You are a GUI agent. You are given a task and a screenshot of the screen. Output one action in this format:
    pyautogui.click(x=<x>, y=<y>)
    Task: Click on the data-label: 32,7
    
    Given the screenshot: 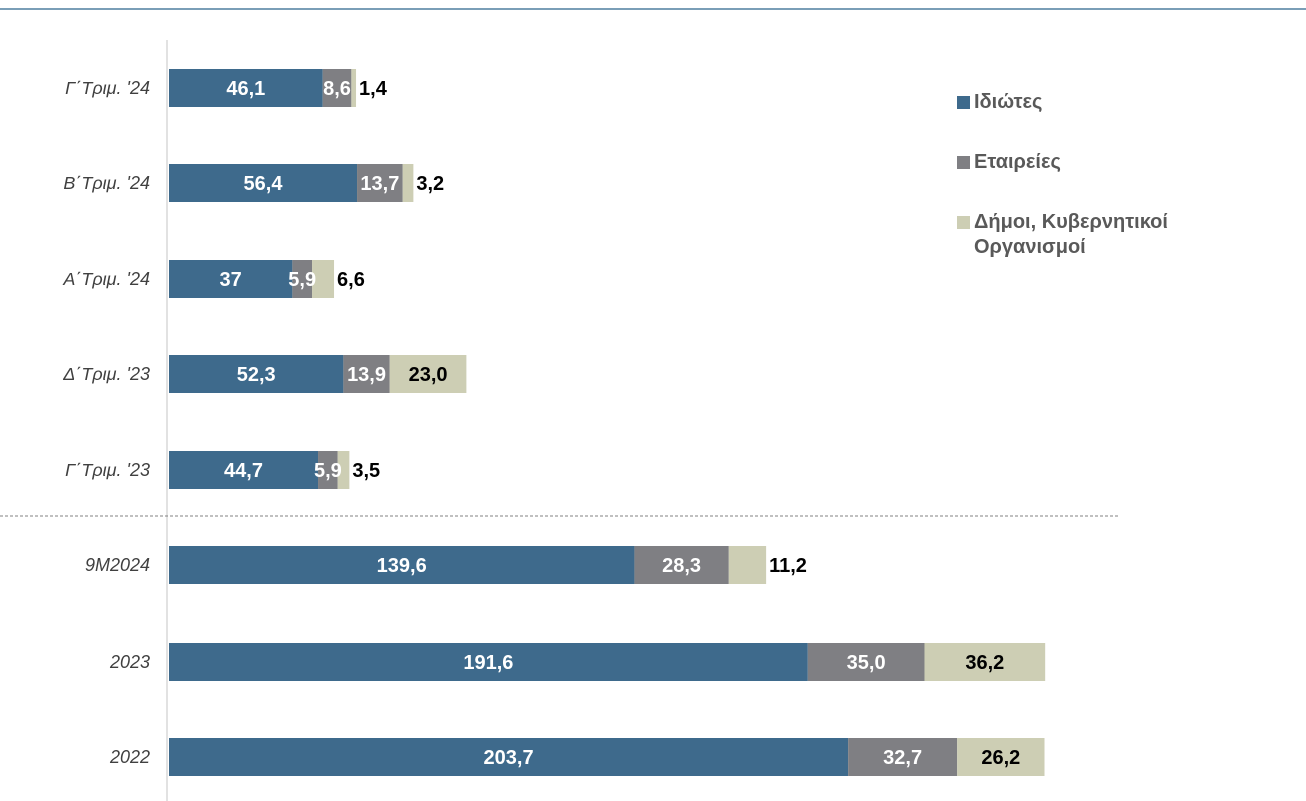 What is the action you would take?
    pyautogui.click(x=902, y=758)
    